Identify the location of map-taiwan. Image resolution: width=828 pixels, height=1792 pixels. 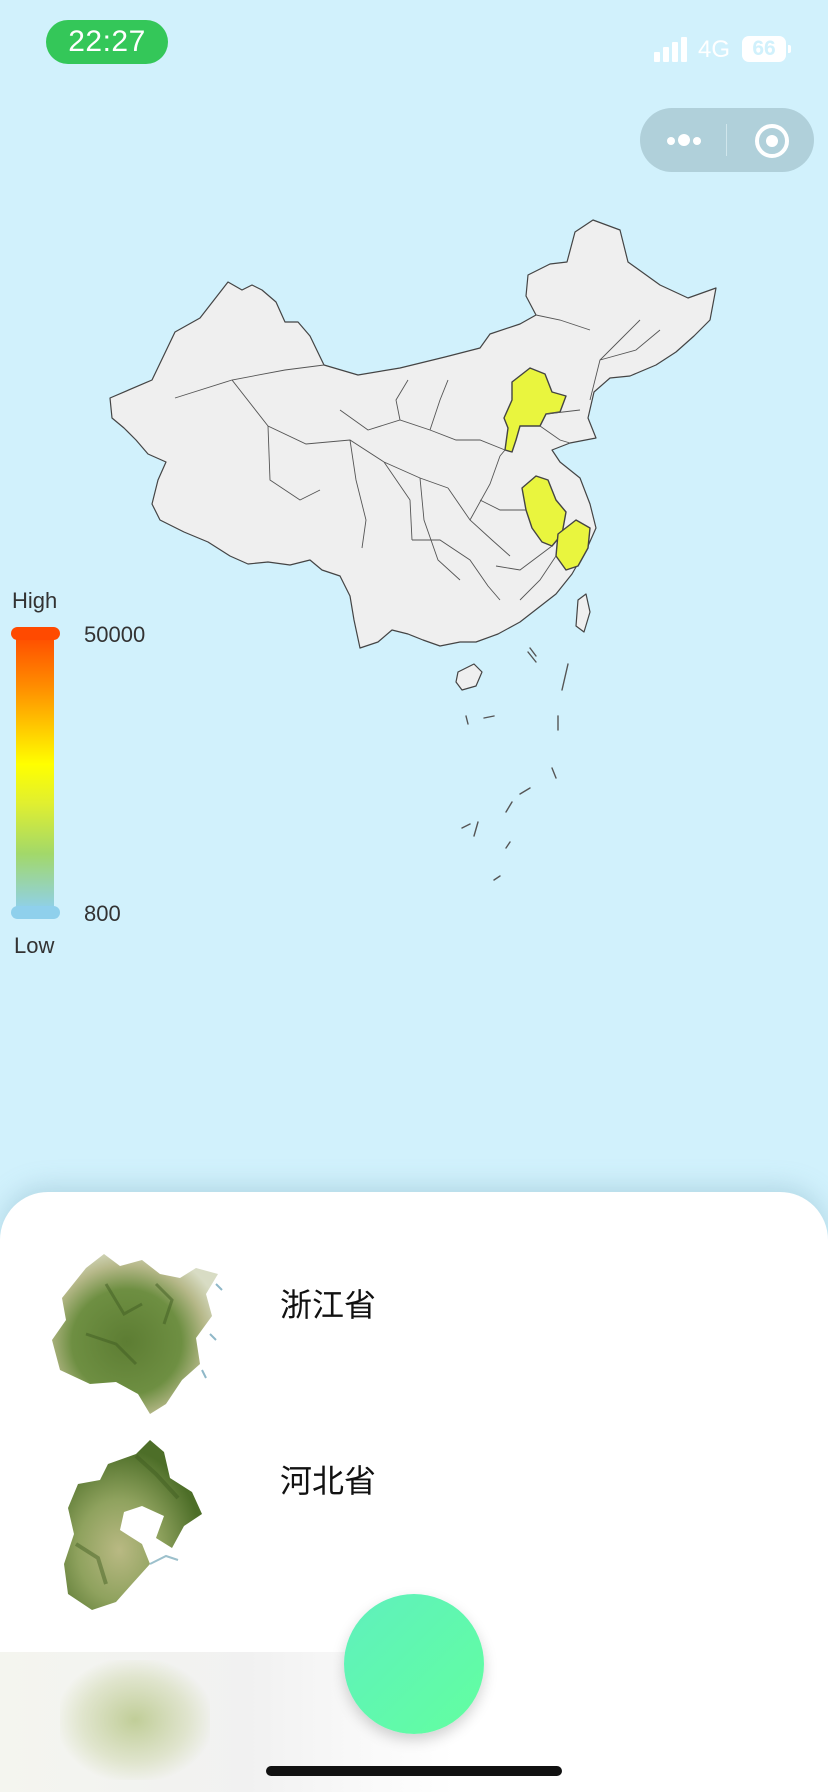
(583, 613).